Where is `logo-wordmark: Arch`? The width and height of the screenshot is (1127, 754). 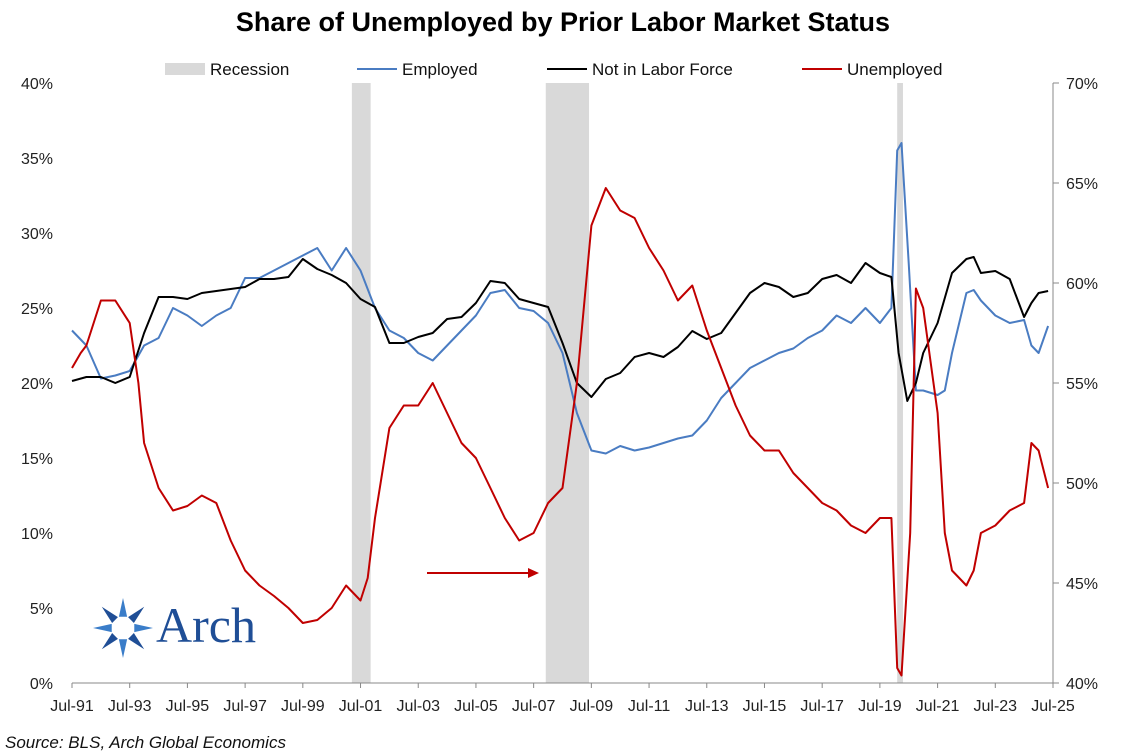 logo-wordmark: Arch is located at coordinates (206, 625).